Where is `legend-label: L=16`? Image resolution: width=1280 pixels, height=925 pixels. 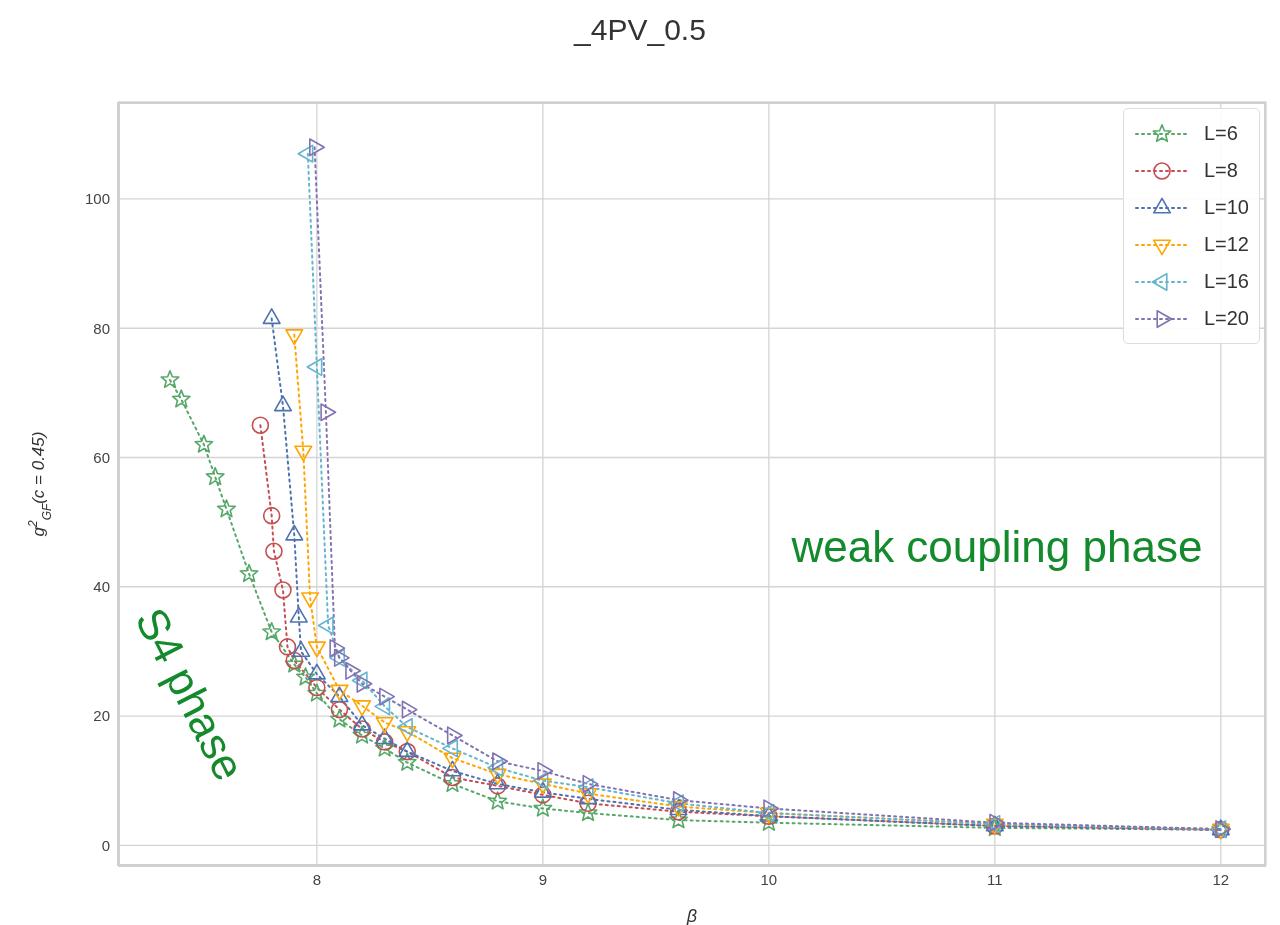
legend-label: L=16 is located at coordinates (1226, 281).